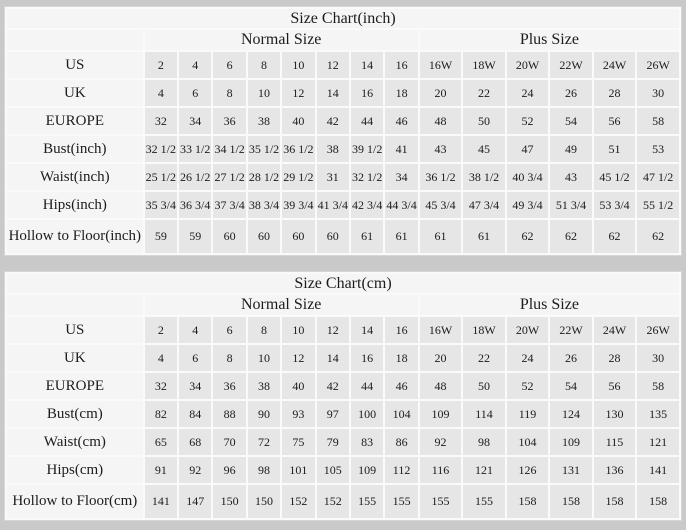  Describe the element at coordinates (484, 149) in the screenshot. I see `size-cell: 45` at that location.